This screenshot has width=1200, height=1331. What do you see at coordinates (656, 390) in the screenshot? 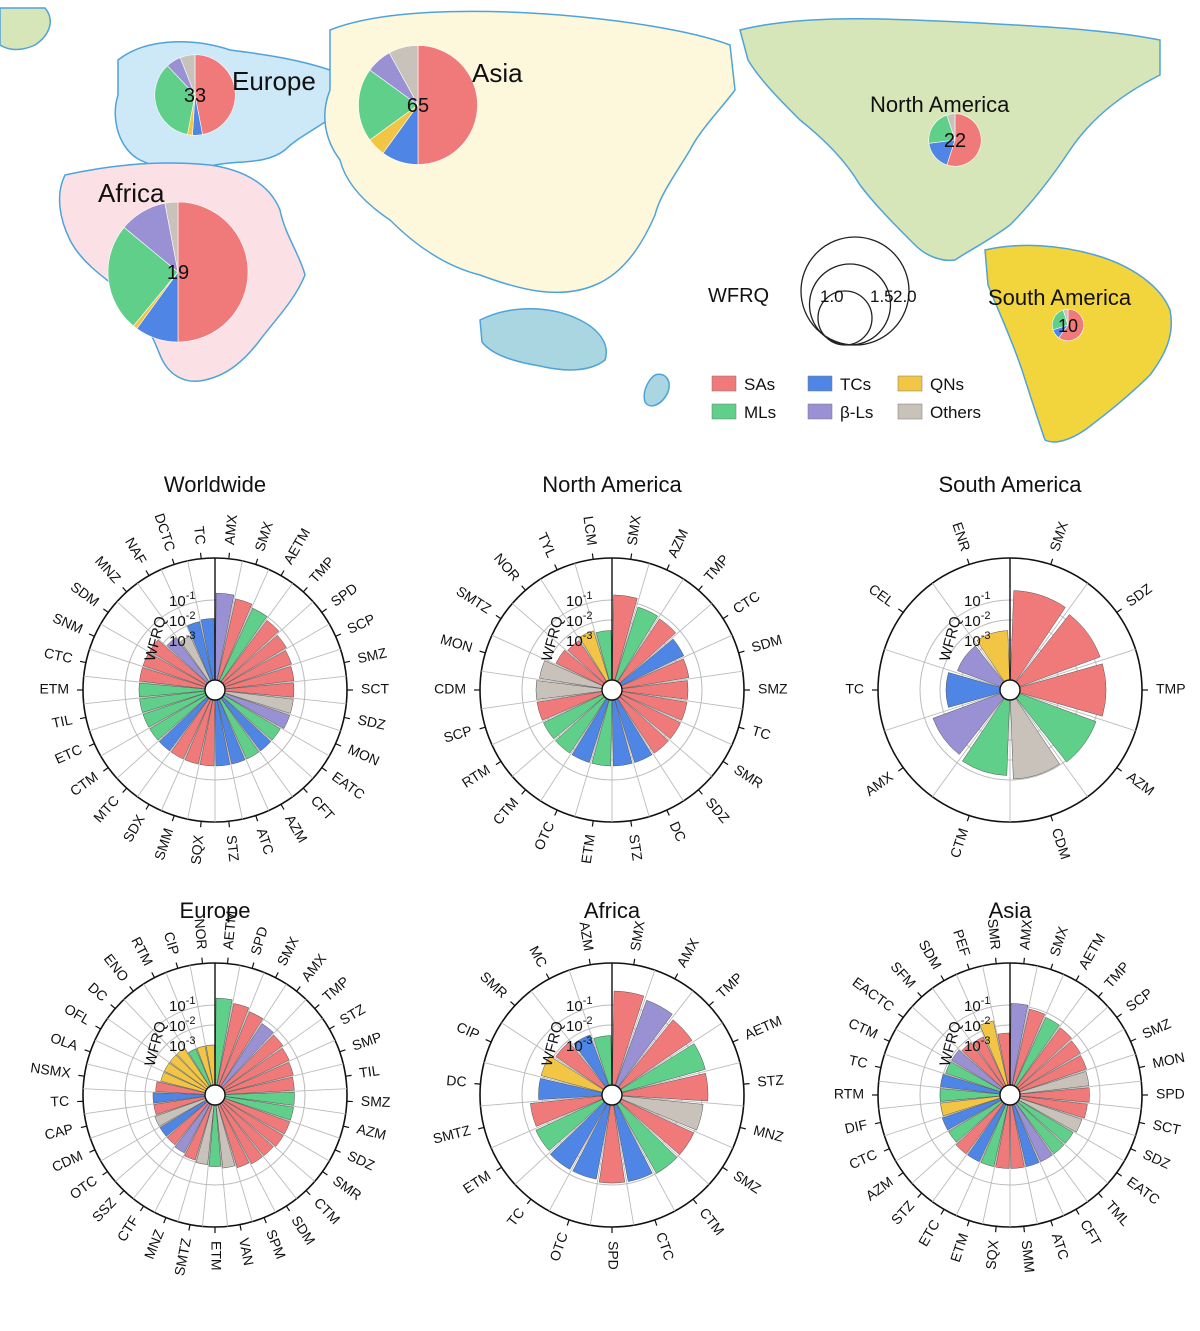
I see `new-zealand-landmass` at bounding box center [656, 390].